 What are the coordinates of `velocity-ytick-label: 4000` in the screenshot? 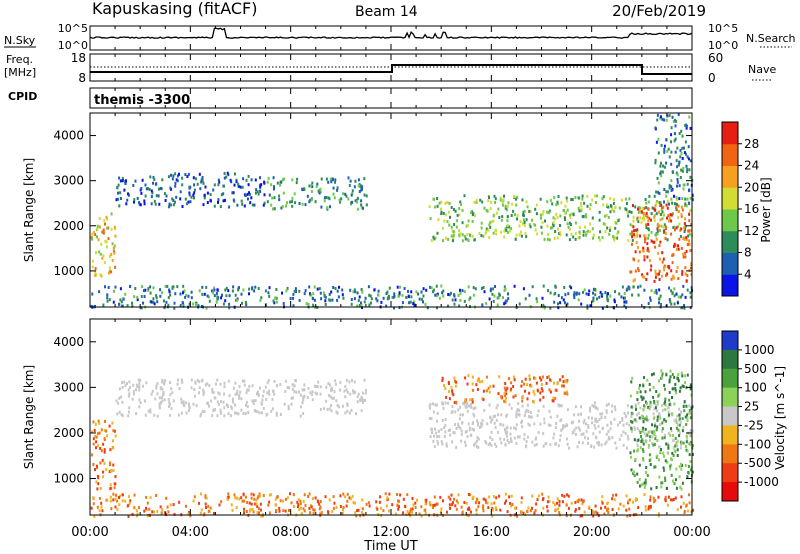 It's located at (68, 342).